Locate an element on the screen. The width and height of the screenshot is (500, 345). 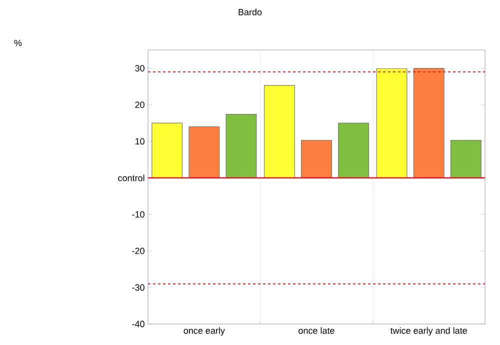
y-tick-label: -40 is located at coordinates (138, 324).